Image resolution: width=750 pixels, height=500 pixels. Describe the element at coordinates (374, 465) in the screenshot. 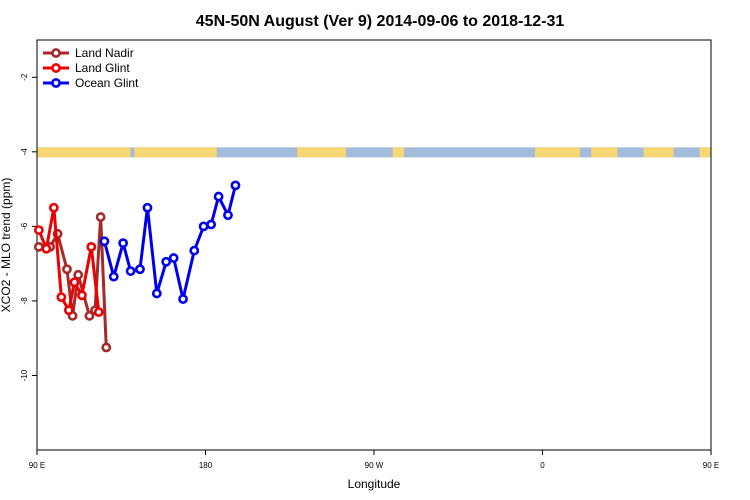

I see `x-tick-label: 90 W` at that location.